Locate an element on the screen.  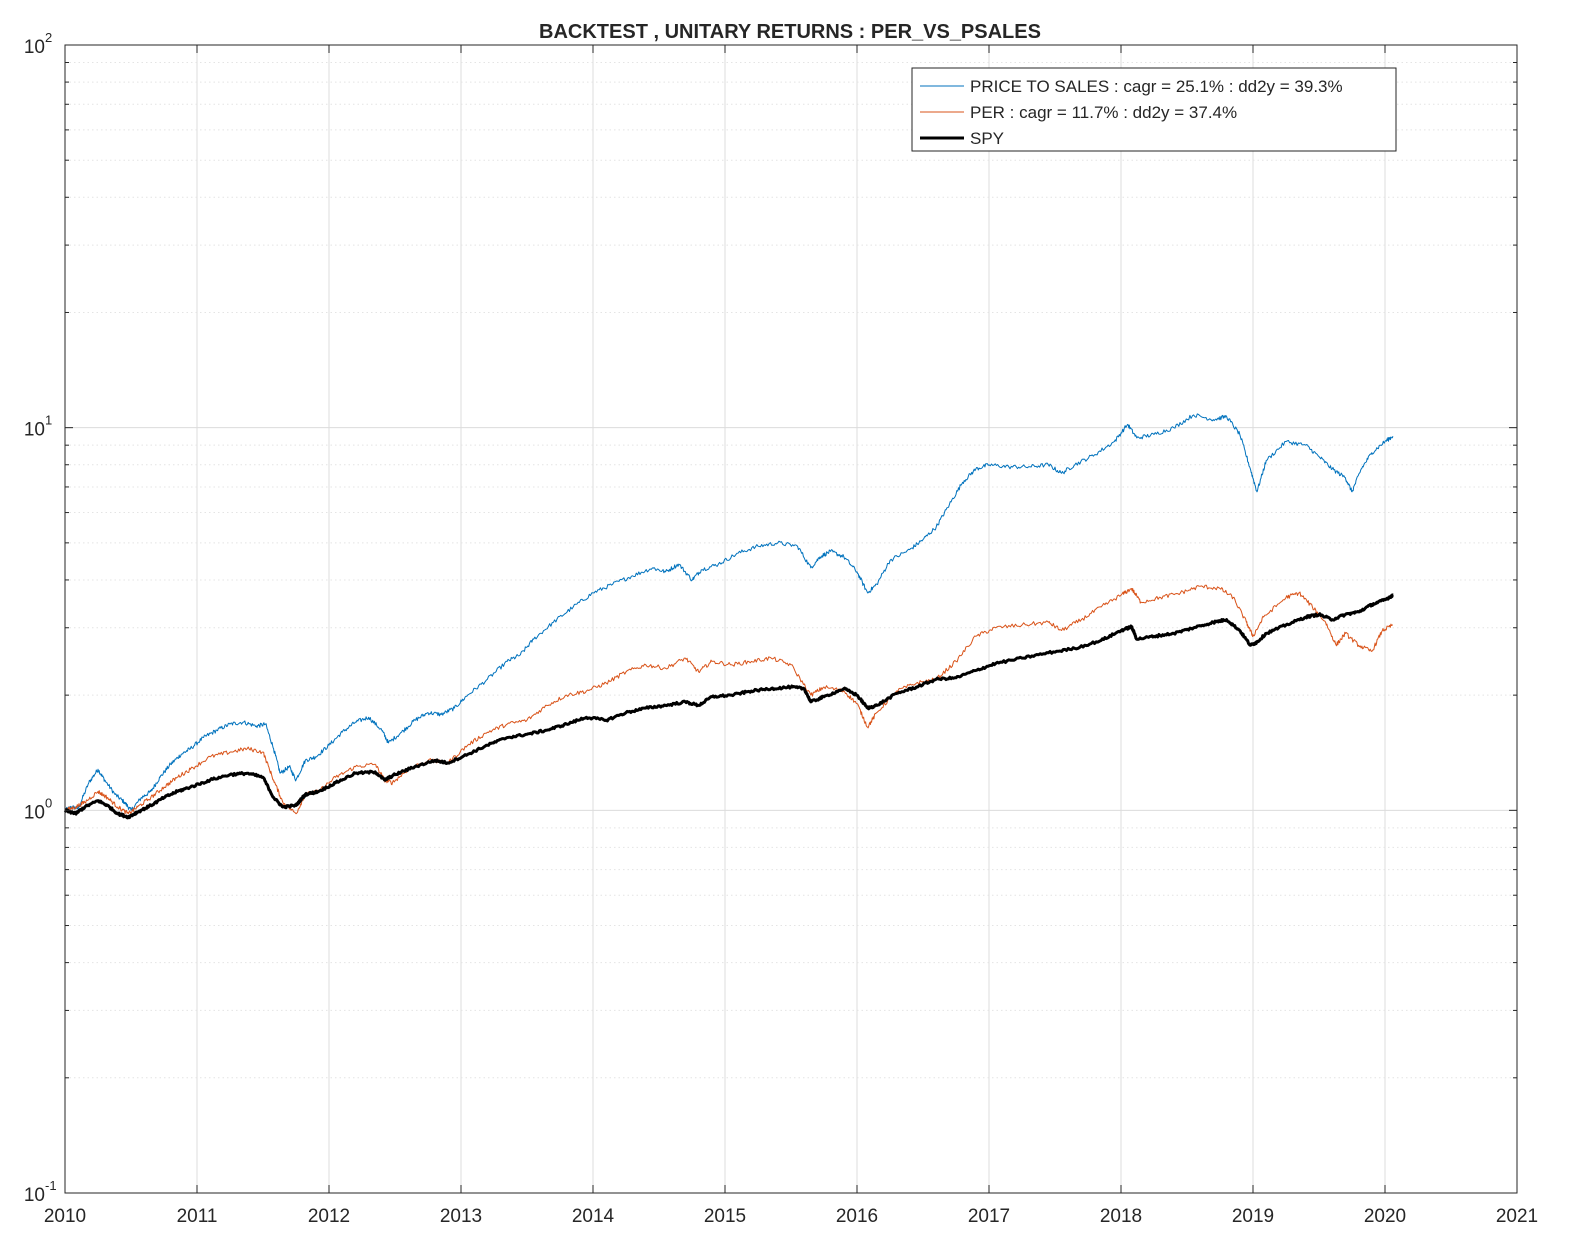
legend-box is located at coordinates (1154, 109).